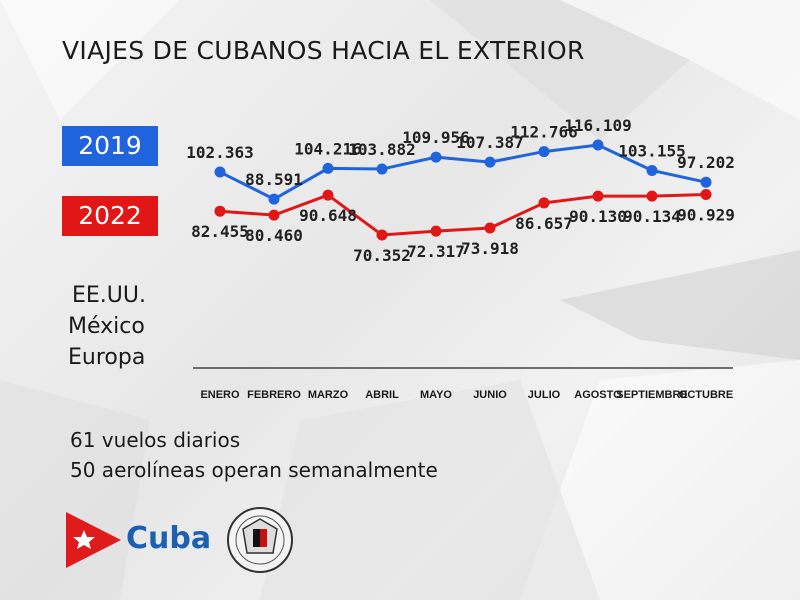 Image resolution: width=800 pixels, height=600 pixels. I want to click on x-tick-label: SEPTIEMBRE, so click(652, 395).